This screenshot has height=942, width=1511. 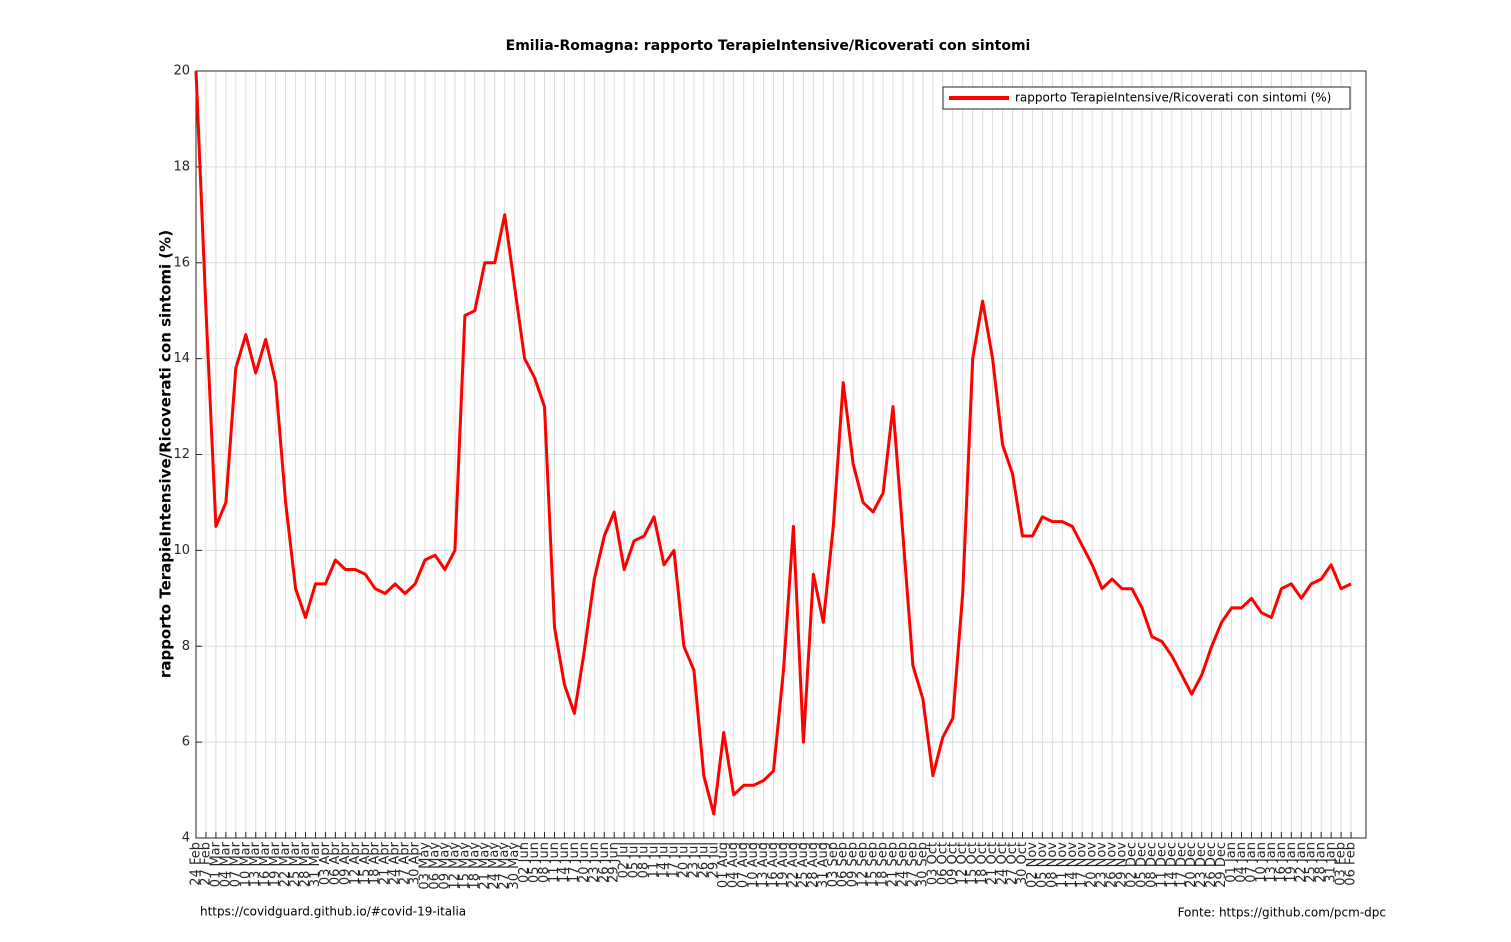 What do you see at coordinates (1261, 862) in the screenshot?
I see `x-tick-label: 10 Jan` at bounding box center [1261, 862].